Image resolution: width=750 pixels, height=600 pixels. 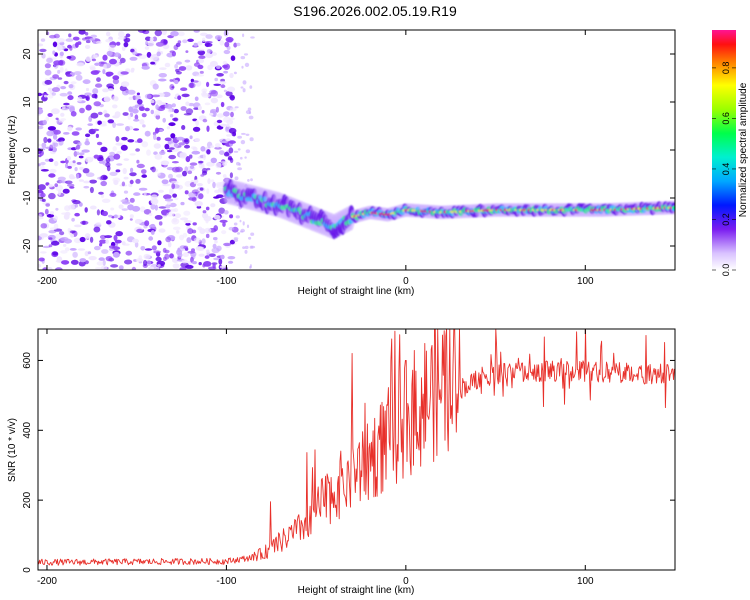 I want to click on x-tick-label: -200, so click(x=47, y=581).